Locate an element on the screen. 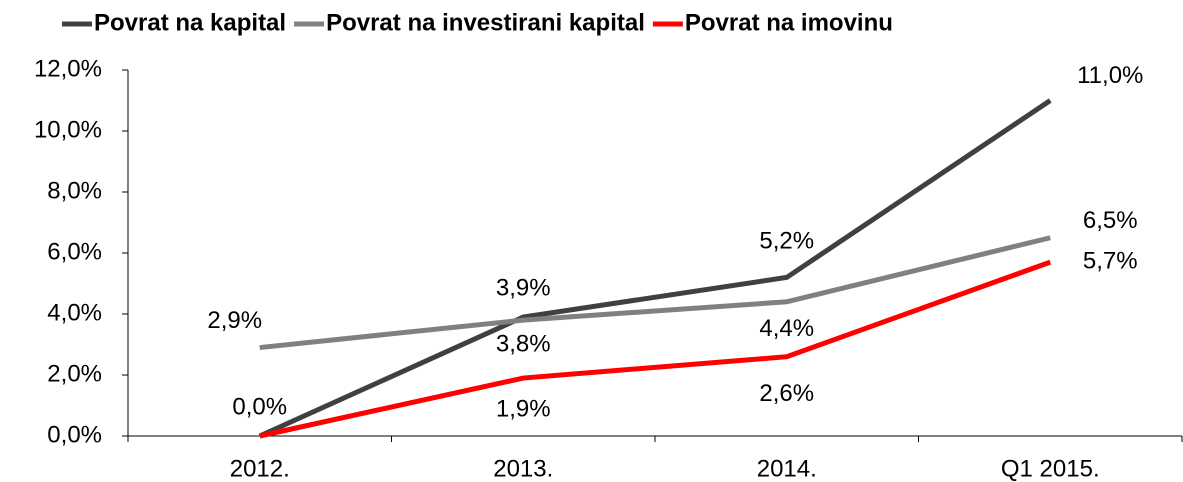  data-label: 0,0% is located at coordinates (259, 406).